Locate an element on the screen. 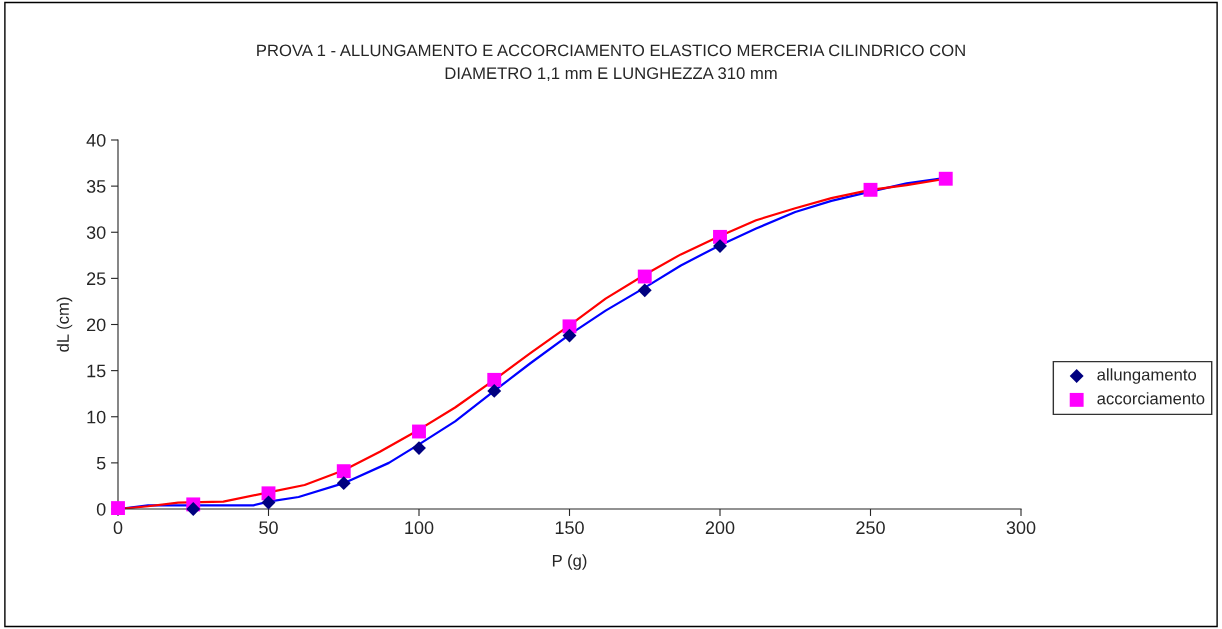 Image resolution: width=1222 pixels, height=629 pixels. x-tick-label: 200 is located at coordinates (720, 528).